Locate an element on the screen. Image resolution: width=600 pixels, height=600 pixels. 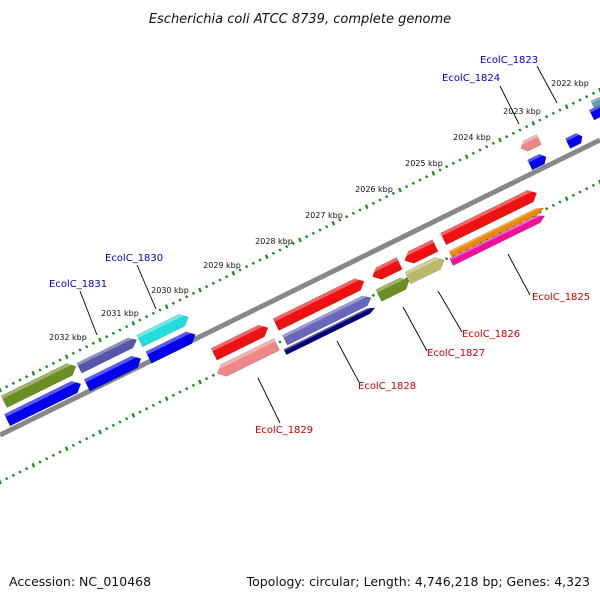
accession-text: Accession: NC_010468 is located at coordinates (80, 581).